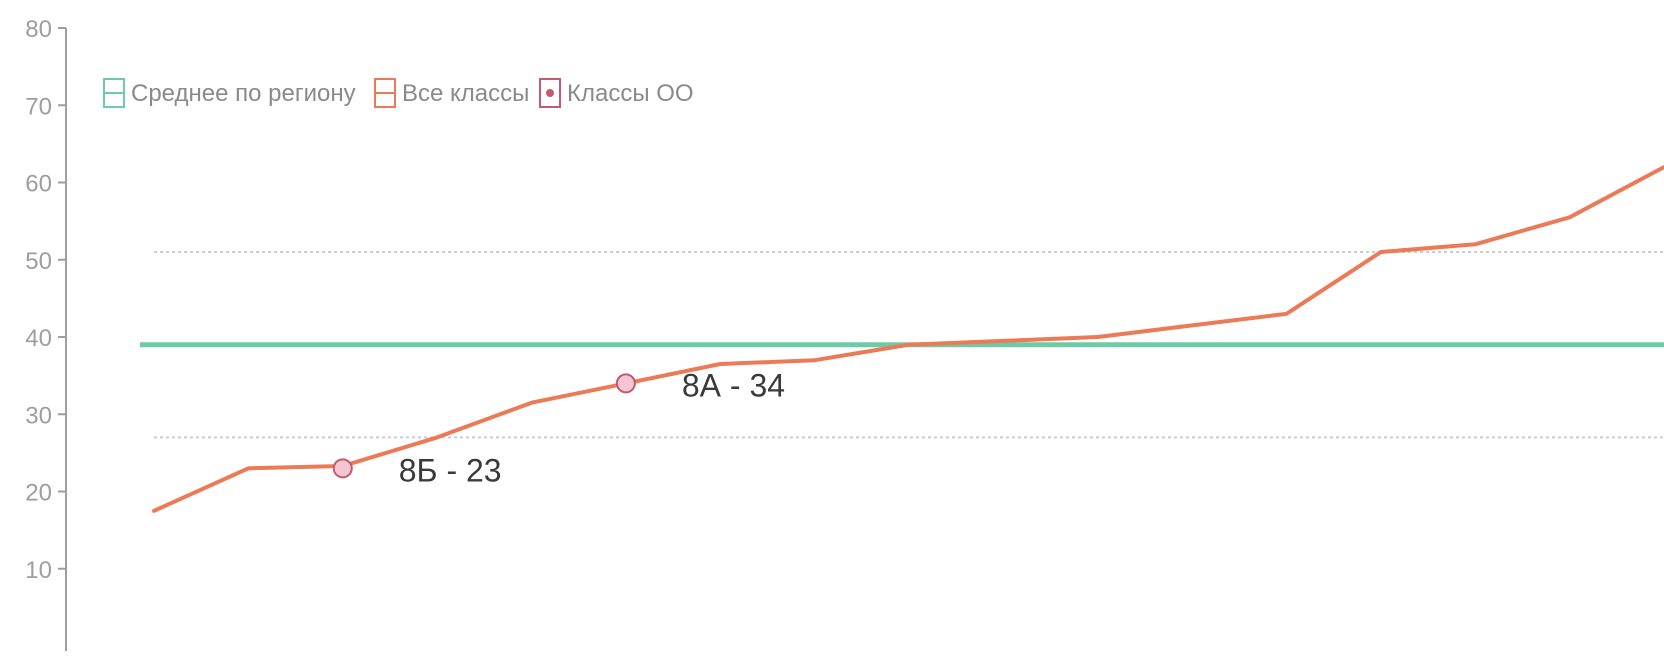 This screenshot has height=656, width=1664. Describe the element at coordinates (38, 261) in the screenshot. I see `y-tick-label: 50` at that location.